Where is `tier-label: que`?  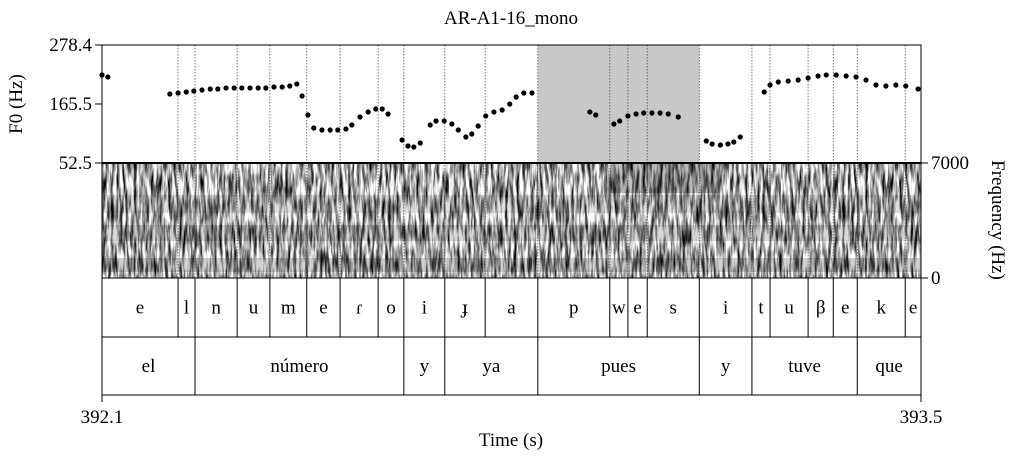
tier-label: que is located at coordinates (888, 366).